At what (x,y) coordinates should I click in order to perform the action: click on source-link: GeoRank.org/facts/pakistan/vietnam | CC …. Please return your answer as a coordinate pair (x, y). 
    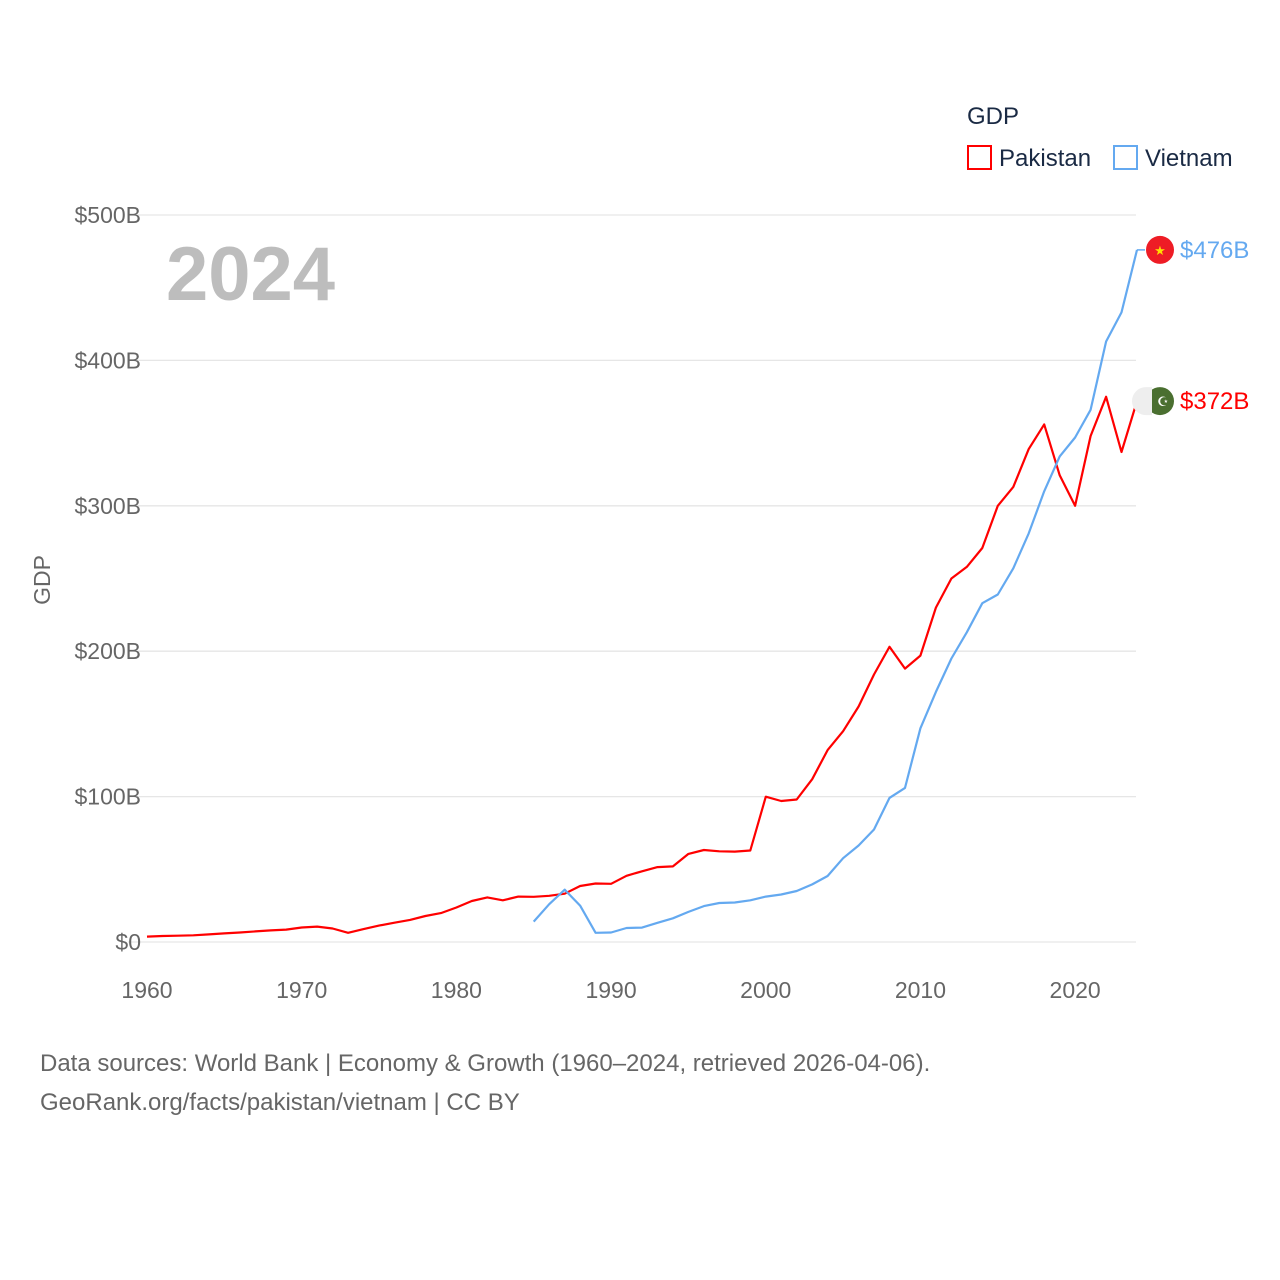
    Looking at the image, I should click on (280, 1102).